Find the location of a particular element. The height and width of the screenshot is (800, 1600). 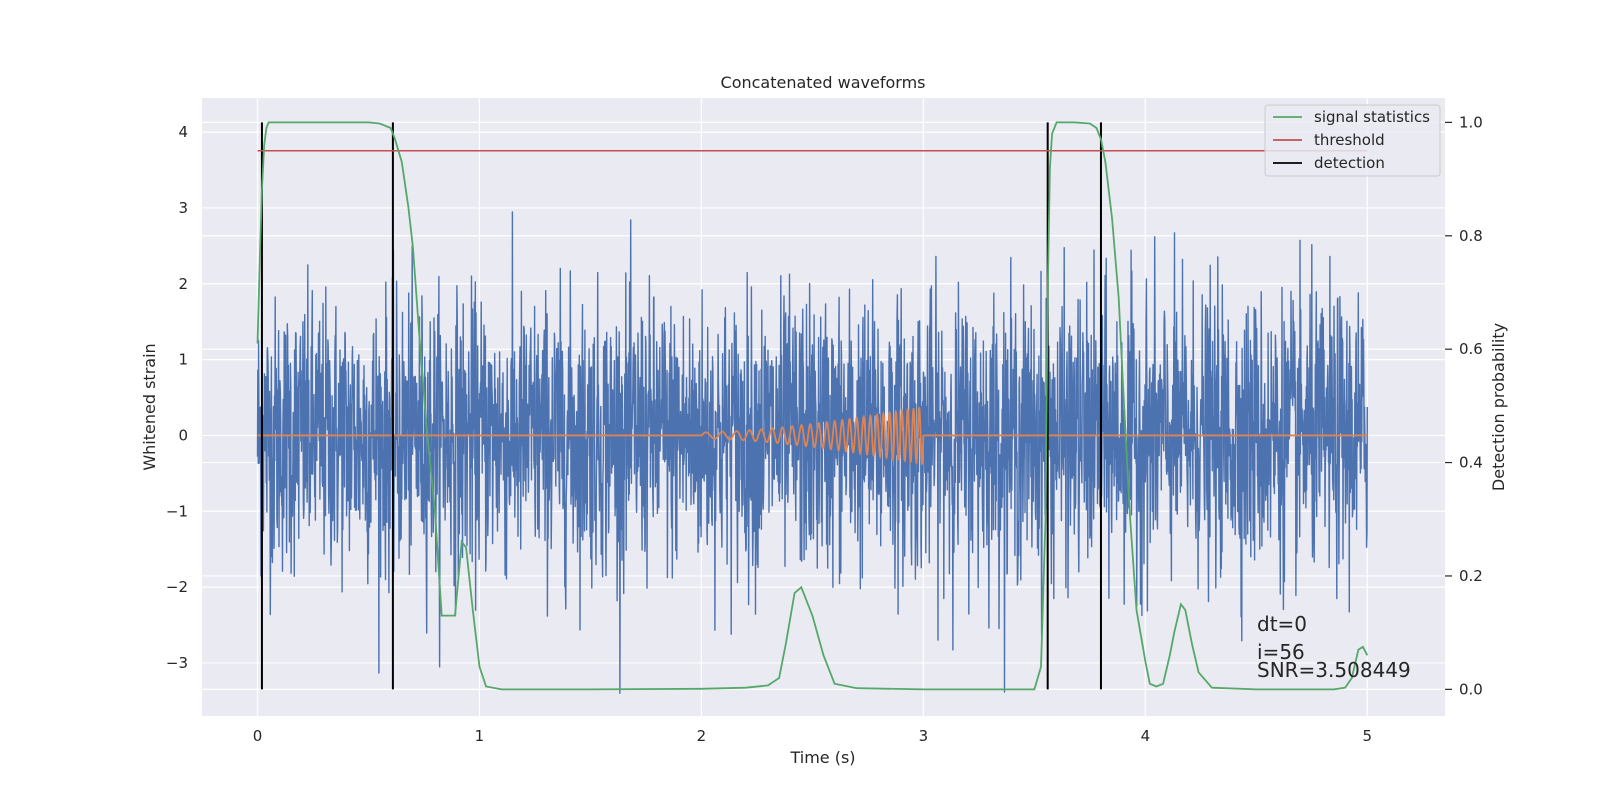

x-tick-label: 5 is located at coordinates (1368, 736).